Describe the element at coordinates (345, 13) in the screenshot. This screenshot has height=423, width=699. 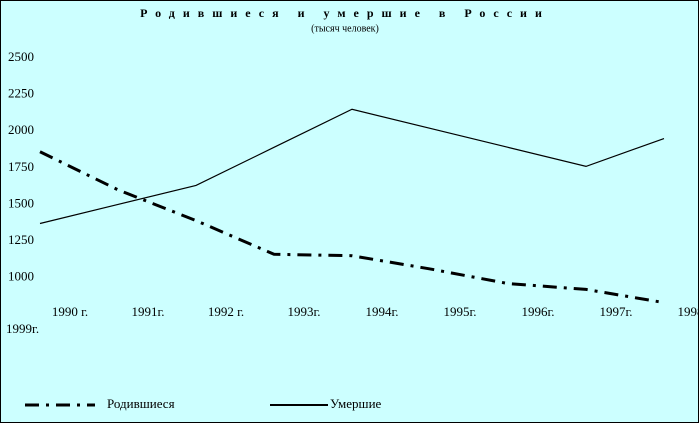
I see `chart-title: Родившиеся и умершие в России` at that location.